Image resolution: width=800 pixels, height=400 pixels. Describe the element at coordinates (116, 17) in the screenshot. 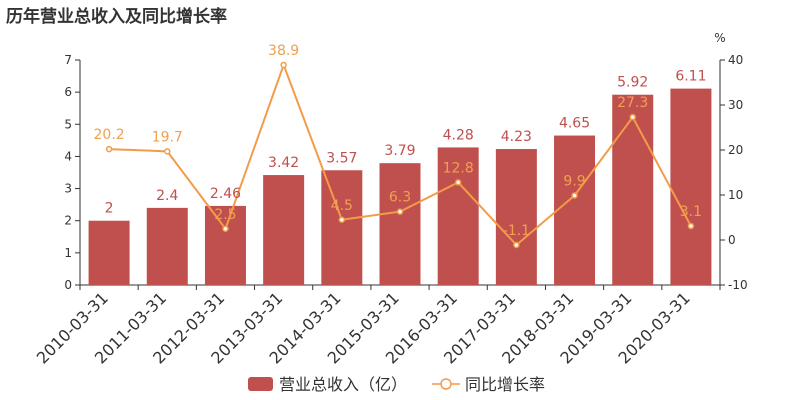

I see `chart-title: 历年营业总收入及同比增长率` at that location.